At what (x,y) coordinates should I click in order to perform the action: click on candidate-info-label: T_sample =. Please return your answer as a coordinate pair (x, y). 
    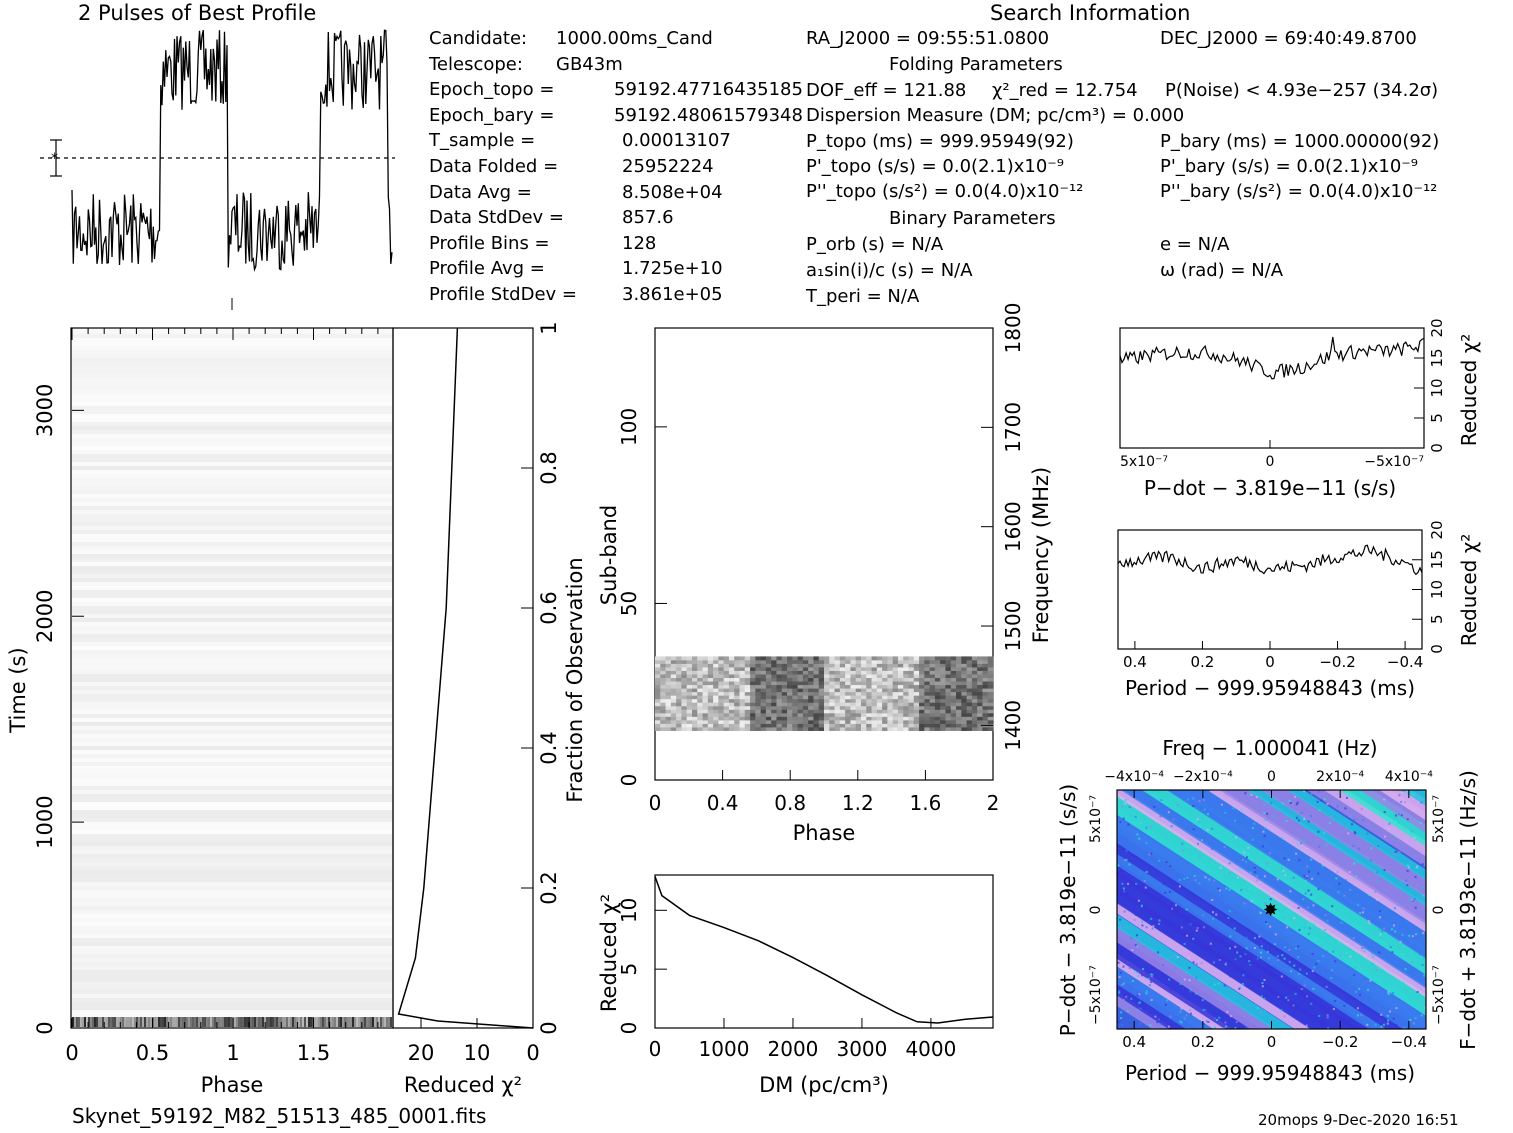
    Looking at the image, I should click on (482, 141).